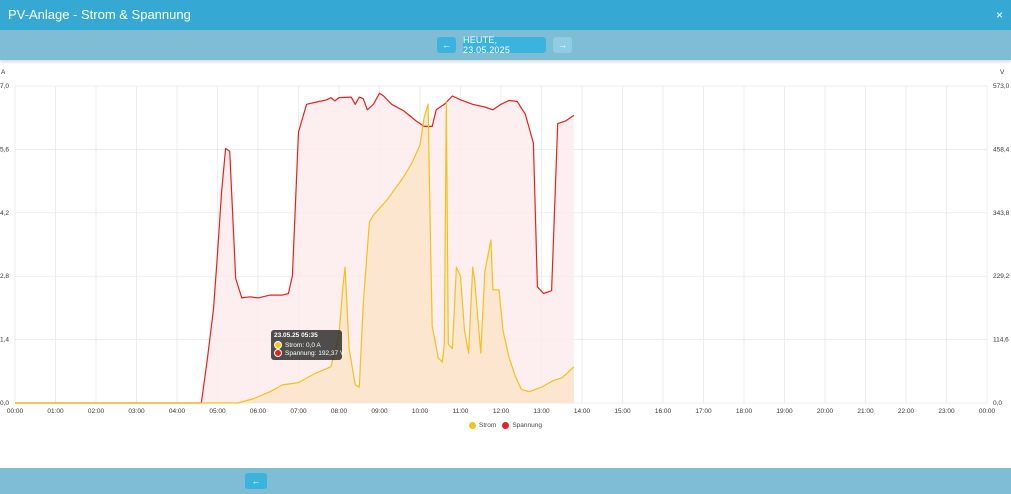 The height and width of the screenshot is (494, 1011). What do you see at coordinates (217, 411) in the screenshot?
I see `x-tick-label: 05:00` at bounding box center [217, 411].